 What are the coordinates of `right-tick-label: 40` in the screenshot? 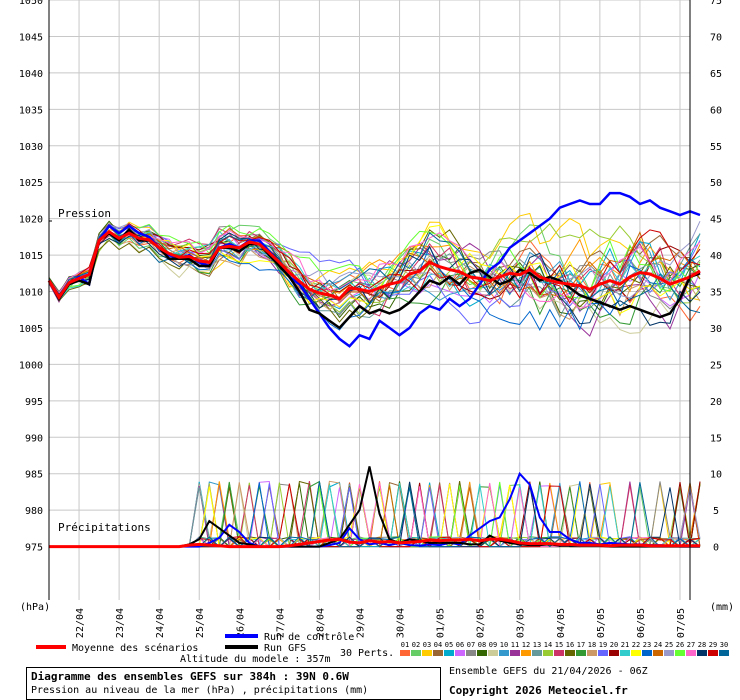 It's located at (716, 256).